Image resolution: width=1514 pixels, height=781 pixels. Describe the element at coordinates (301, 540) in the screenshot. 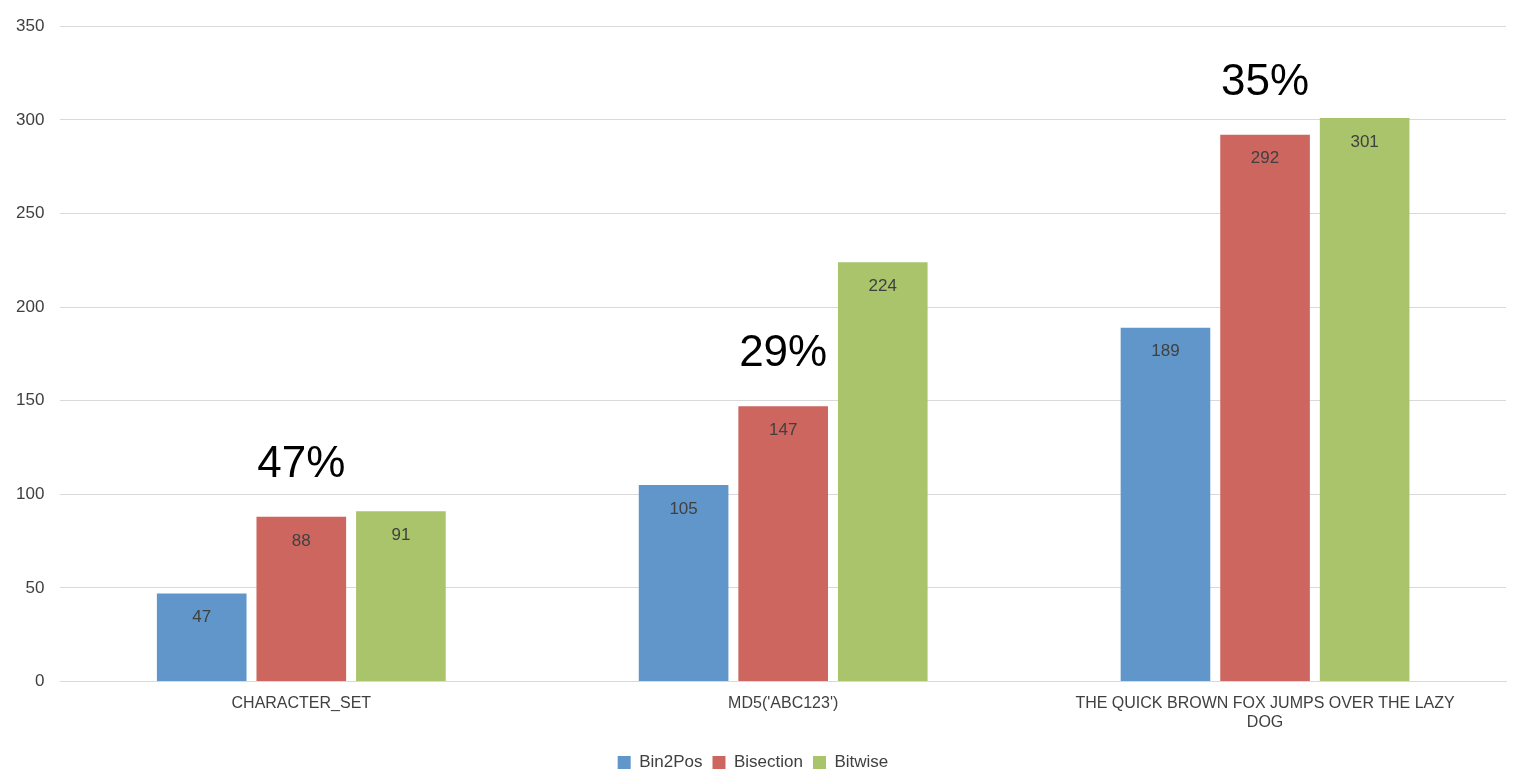

I see `data-label: 88` at that location.